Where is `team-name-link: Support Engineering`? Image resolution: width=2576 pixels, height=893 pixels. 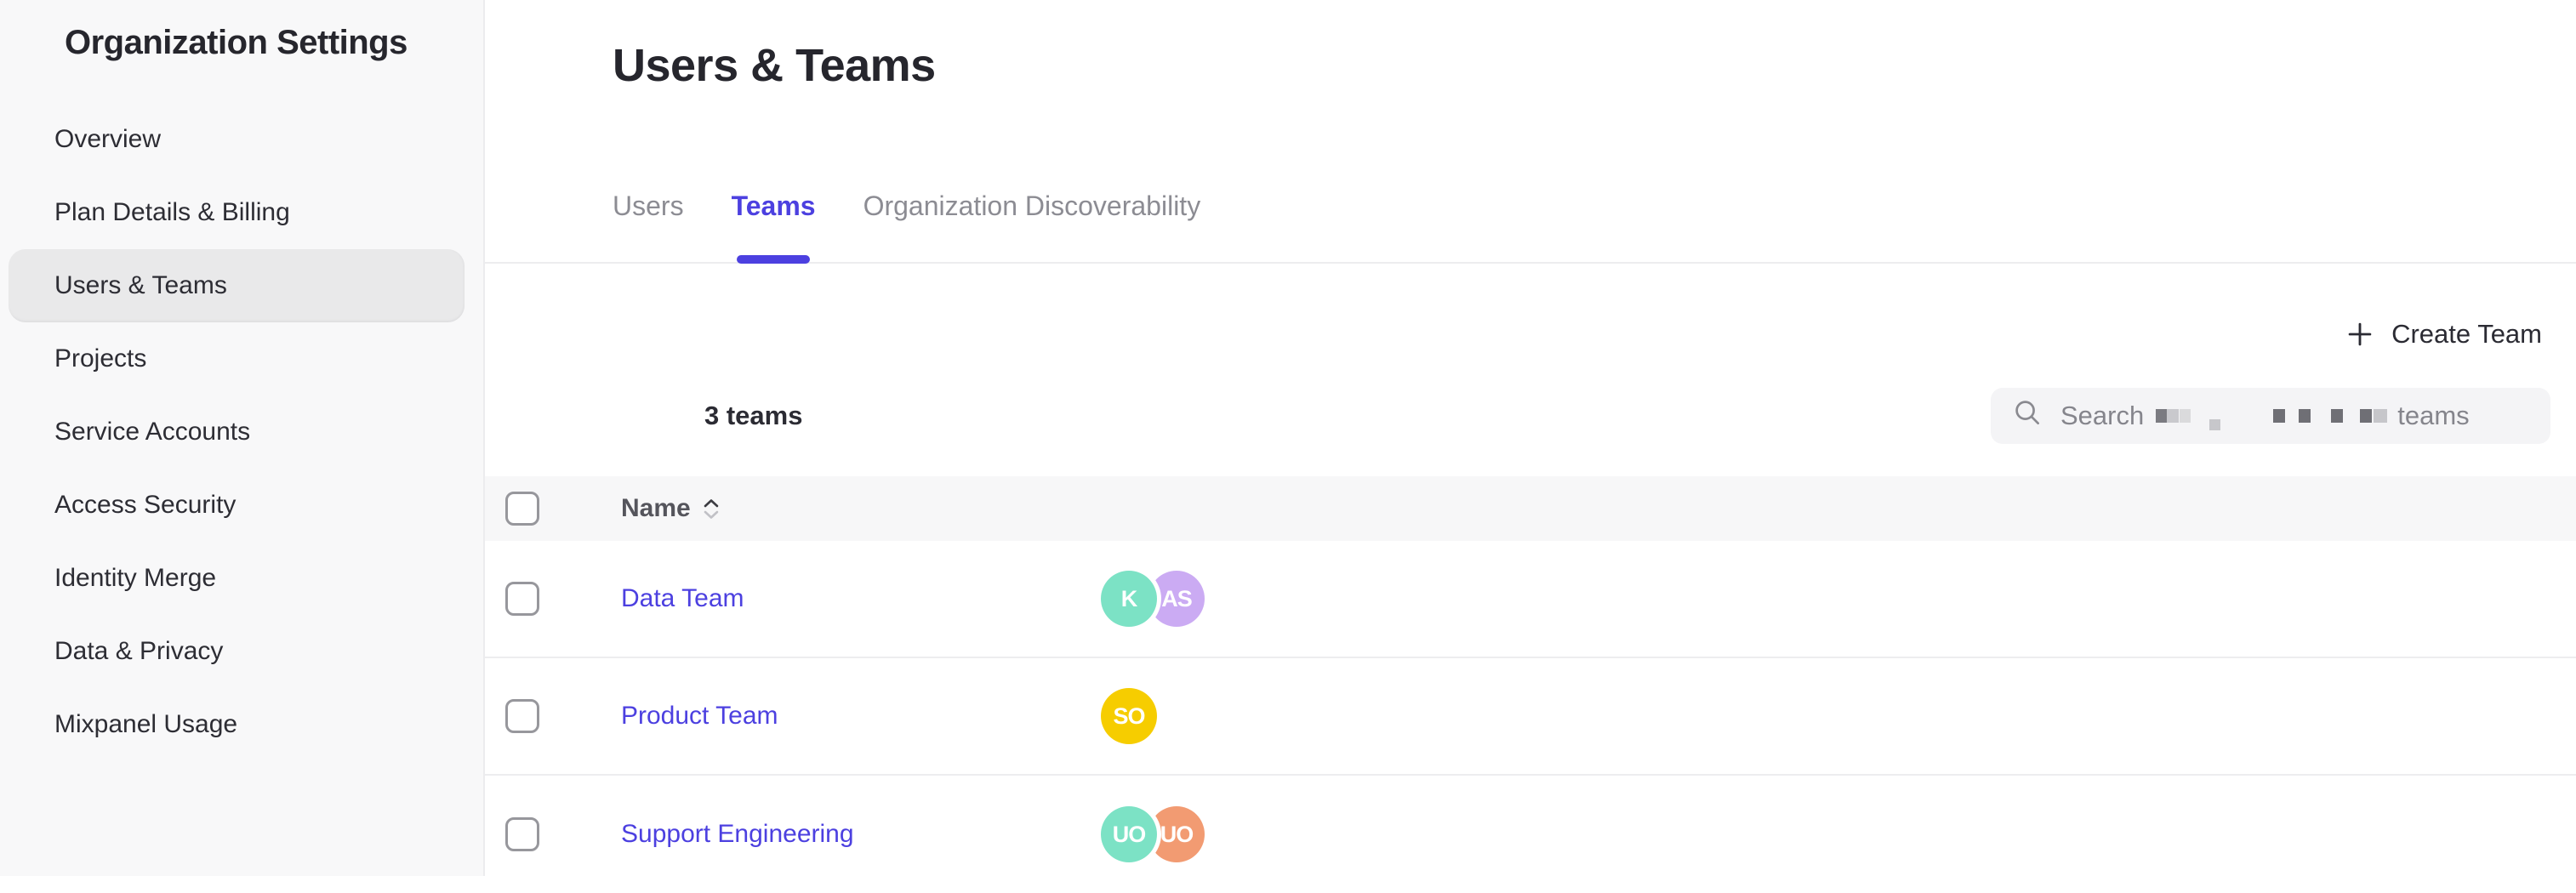
team-name-link: Support Engineering is located at coordinates (737, 834).